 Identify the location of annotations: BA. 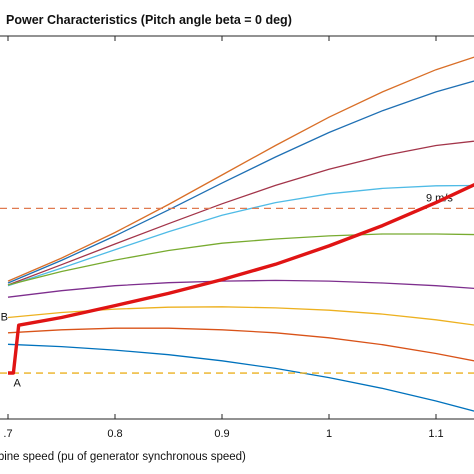
(11, 350).